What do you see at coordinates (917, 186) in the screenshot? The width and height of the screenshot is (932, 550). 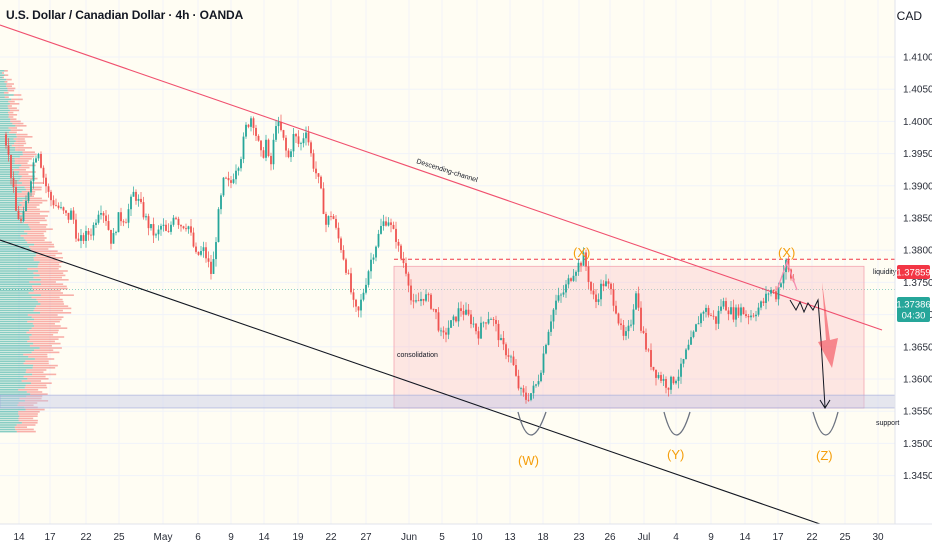 I see `y-tick-label: 1.39000` at bounding box center [917, 186].